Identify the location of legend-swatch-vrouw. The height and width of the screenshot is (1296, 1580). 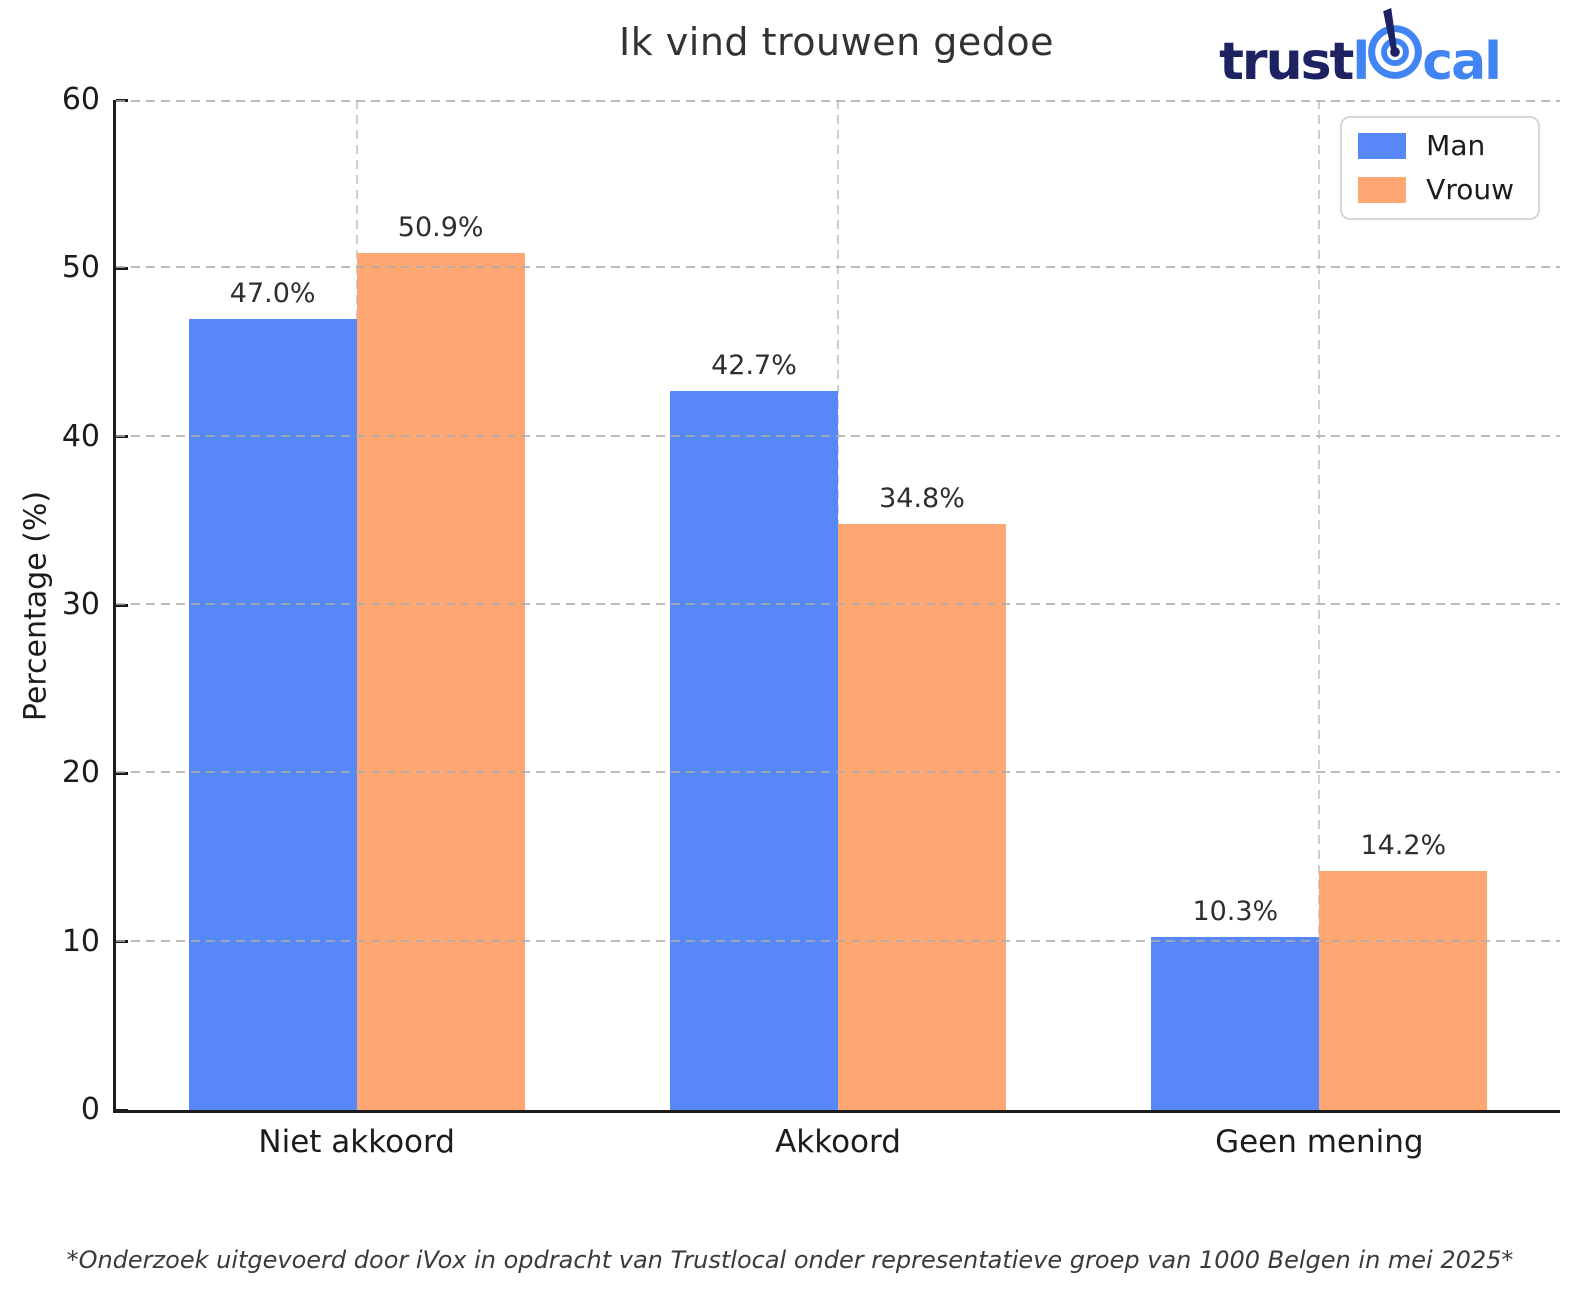
(1382, 190).